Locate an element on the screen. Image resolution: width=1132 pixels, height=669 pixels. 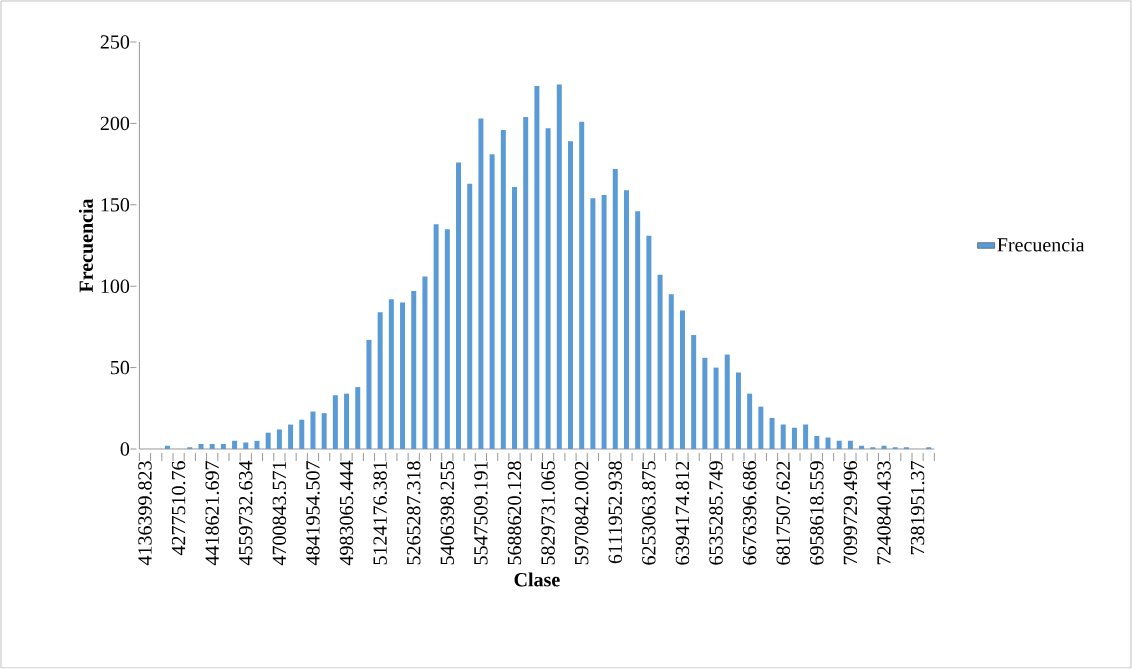
x-tick-label: 7099729.496 is located at coordinates (850, 513).